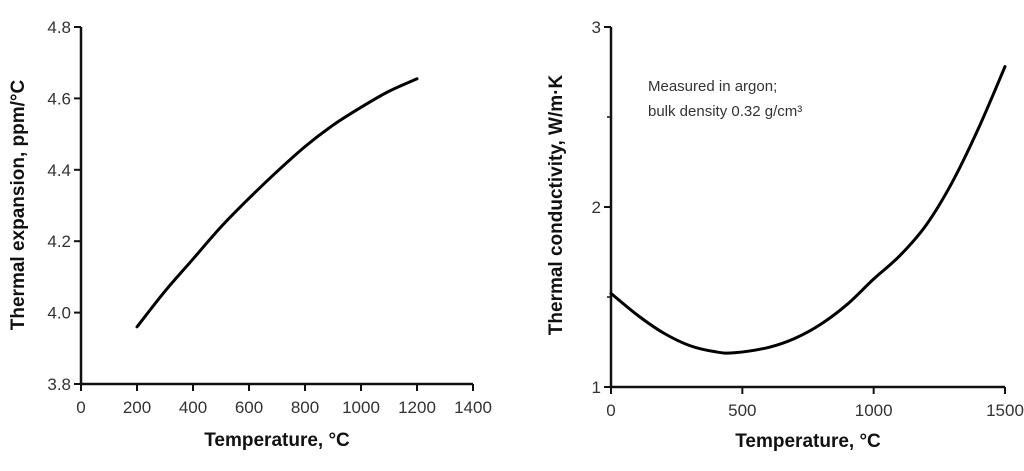 This screenshot has width=1024, height=471. I want to click on y-tick-label: 4.8, so click(59, 27).